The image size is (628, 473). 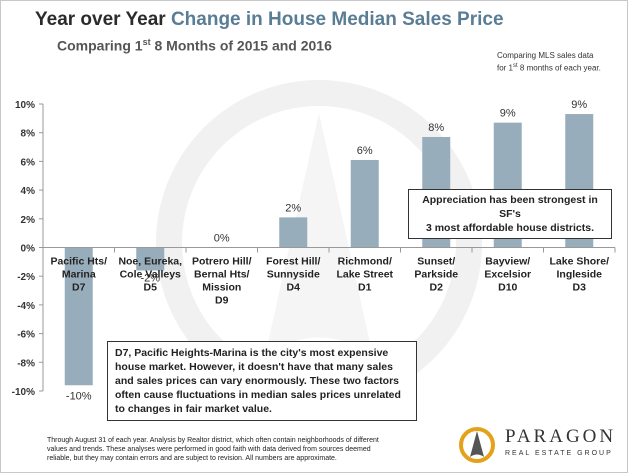 I want to click on y-tick-label: 8%, so click(x=28, y=134).